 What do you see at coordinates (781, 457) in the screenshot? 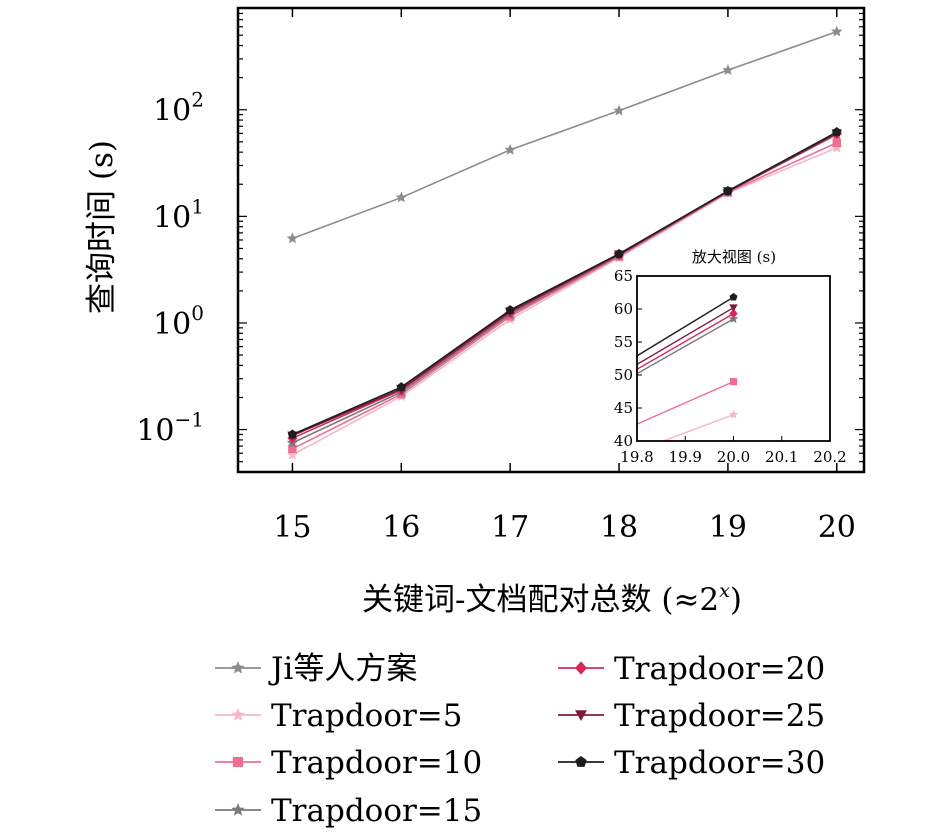
I see `inset-x-tick-label: 20.1` at bounding box center [781, 457].